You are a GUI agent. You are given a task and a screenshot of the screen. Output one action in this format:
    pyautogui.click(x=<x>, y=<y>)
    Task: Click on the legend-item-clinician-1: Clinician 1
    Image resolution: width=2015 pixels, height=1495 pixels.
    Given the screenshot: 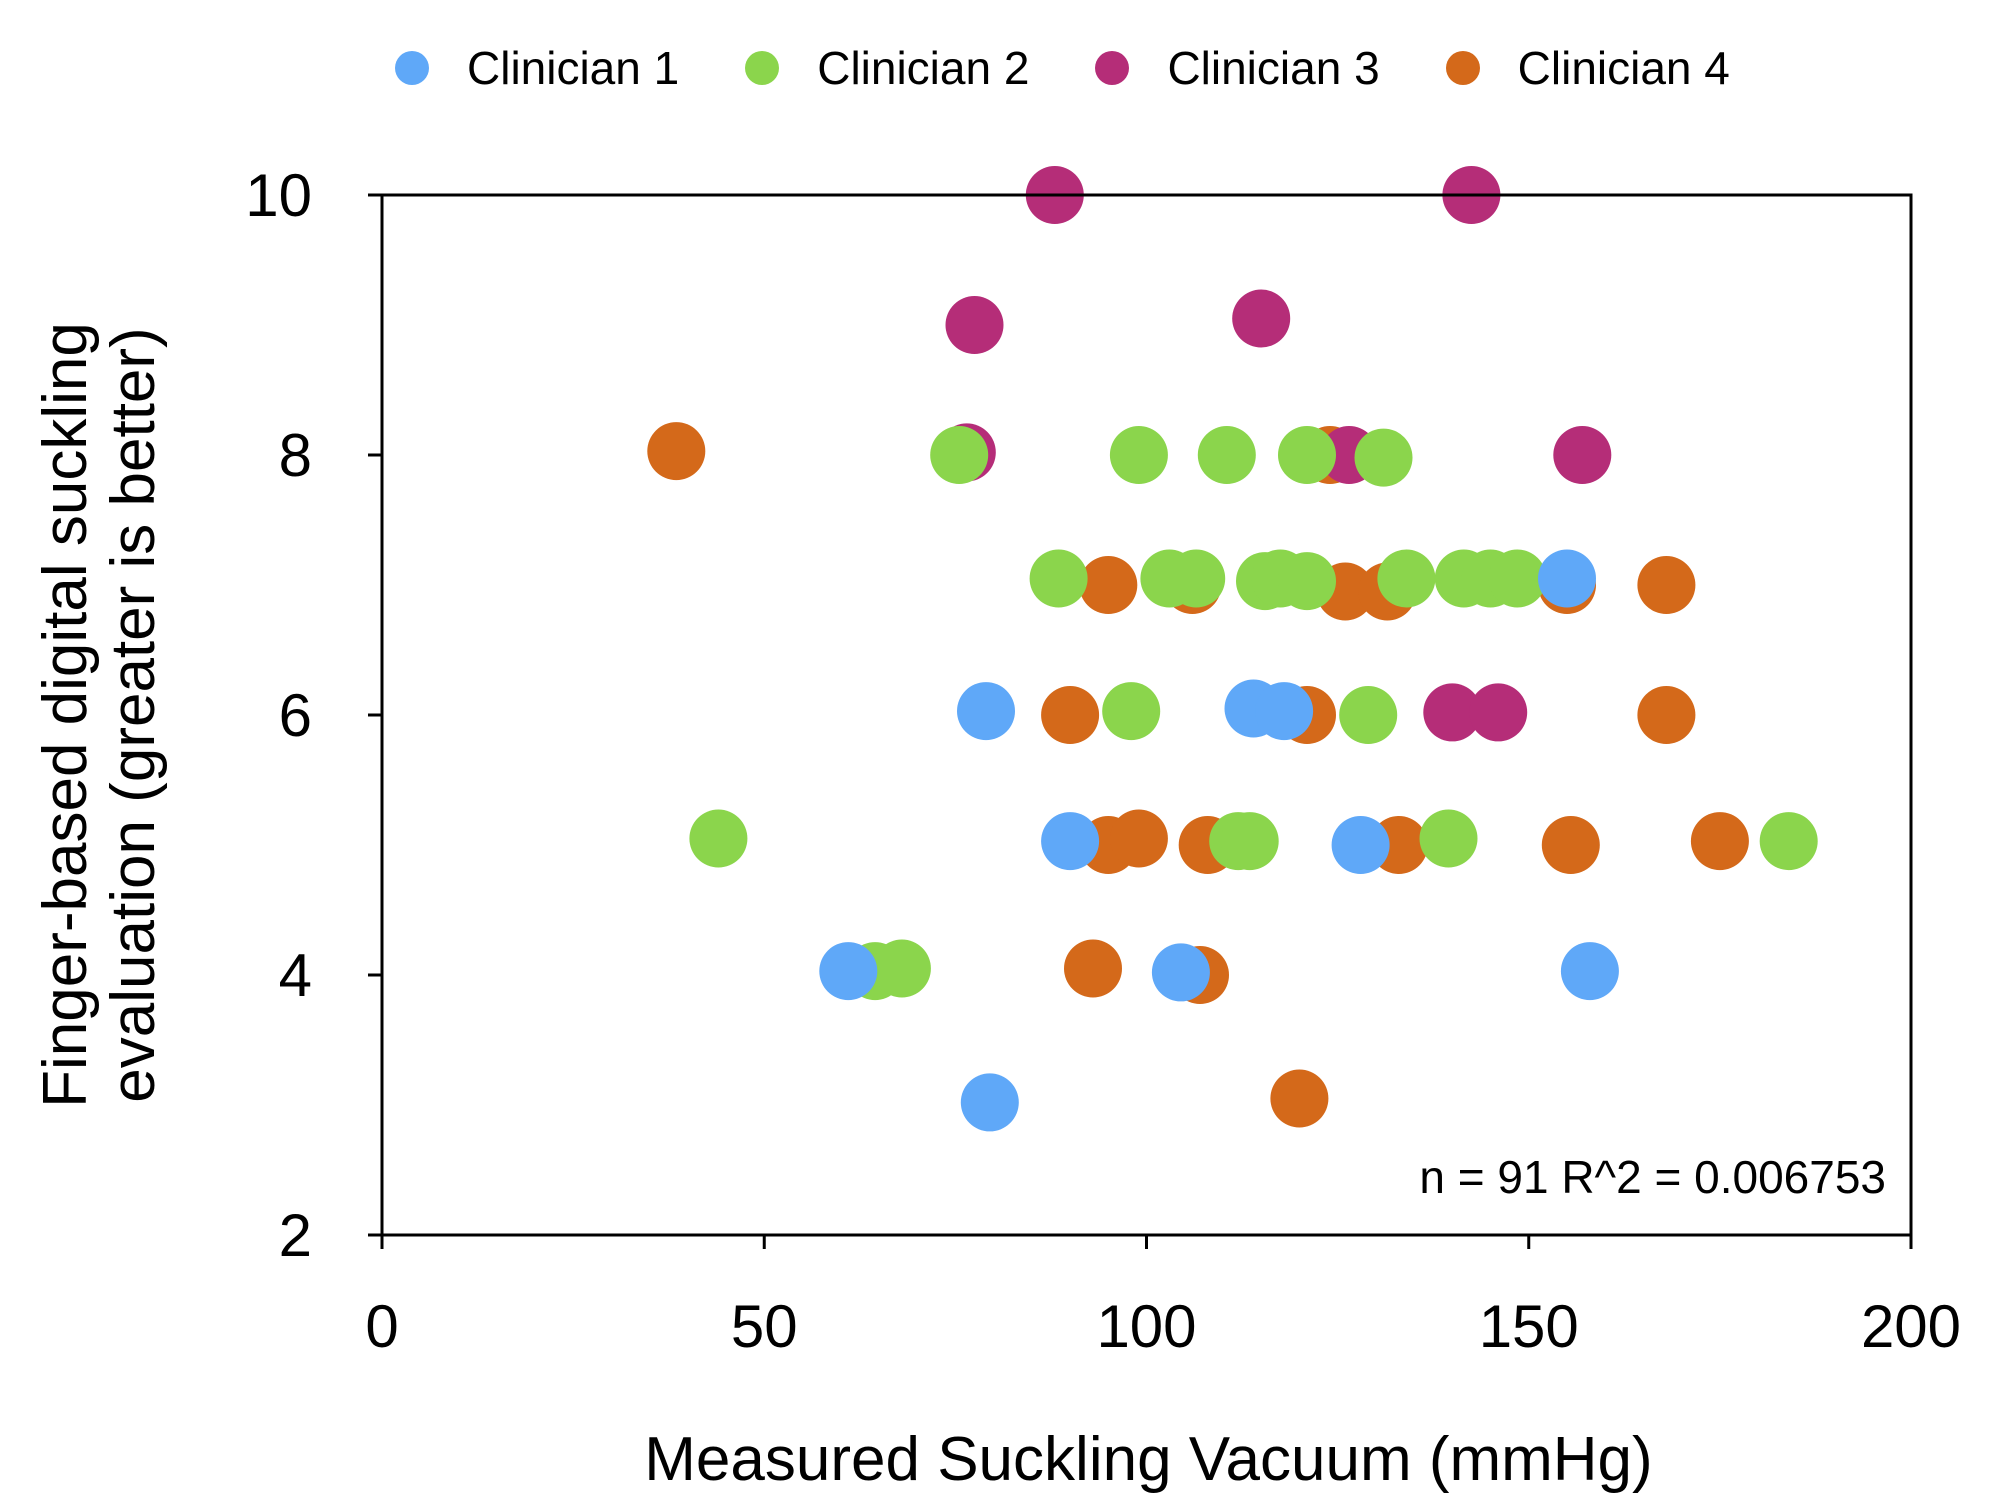 What is the action you would take?
    pyautogui.click(x=537, y=68)
    